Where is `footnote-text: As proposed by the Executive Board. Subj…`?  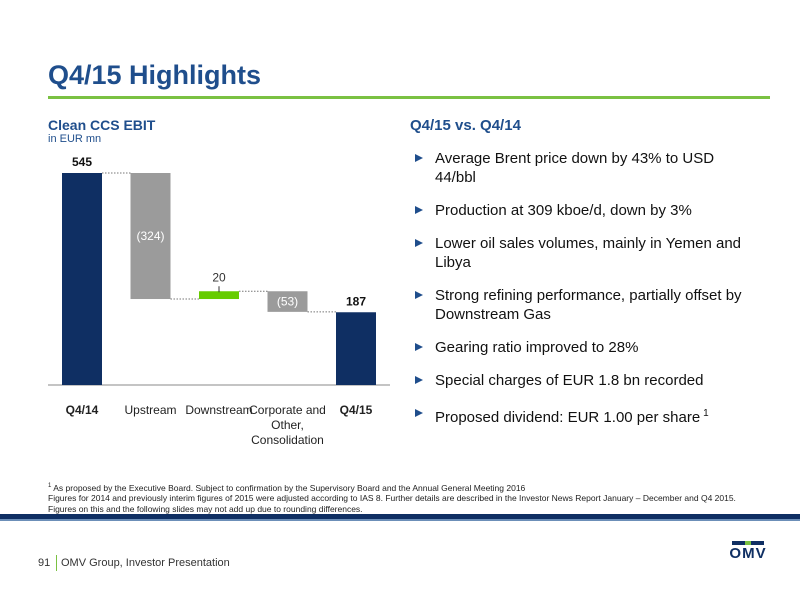 footnote-text: As proposed by the Executive Board. Subj… is located at coordinates (289, 487).